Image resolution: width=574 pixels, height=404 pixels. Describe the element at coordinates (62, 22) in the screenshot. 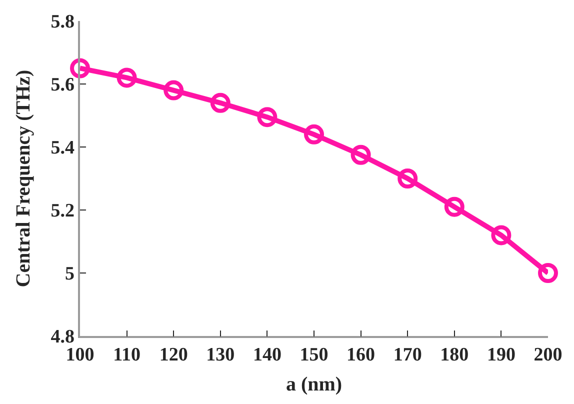

I see `y-tick-label: 5.8` at that location.